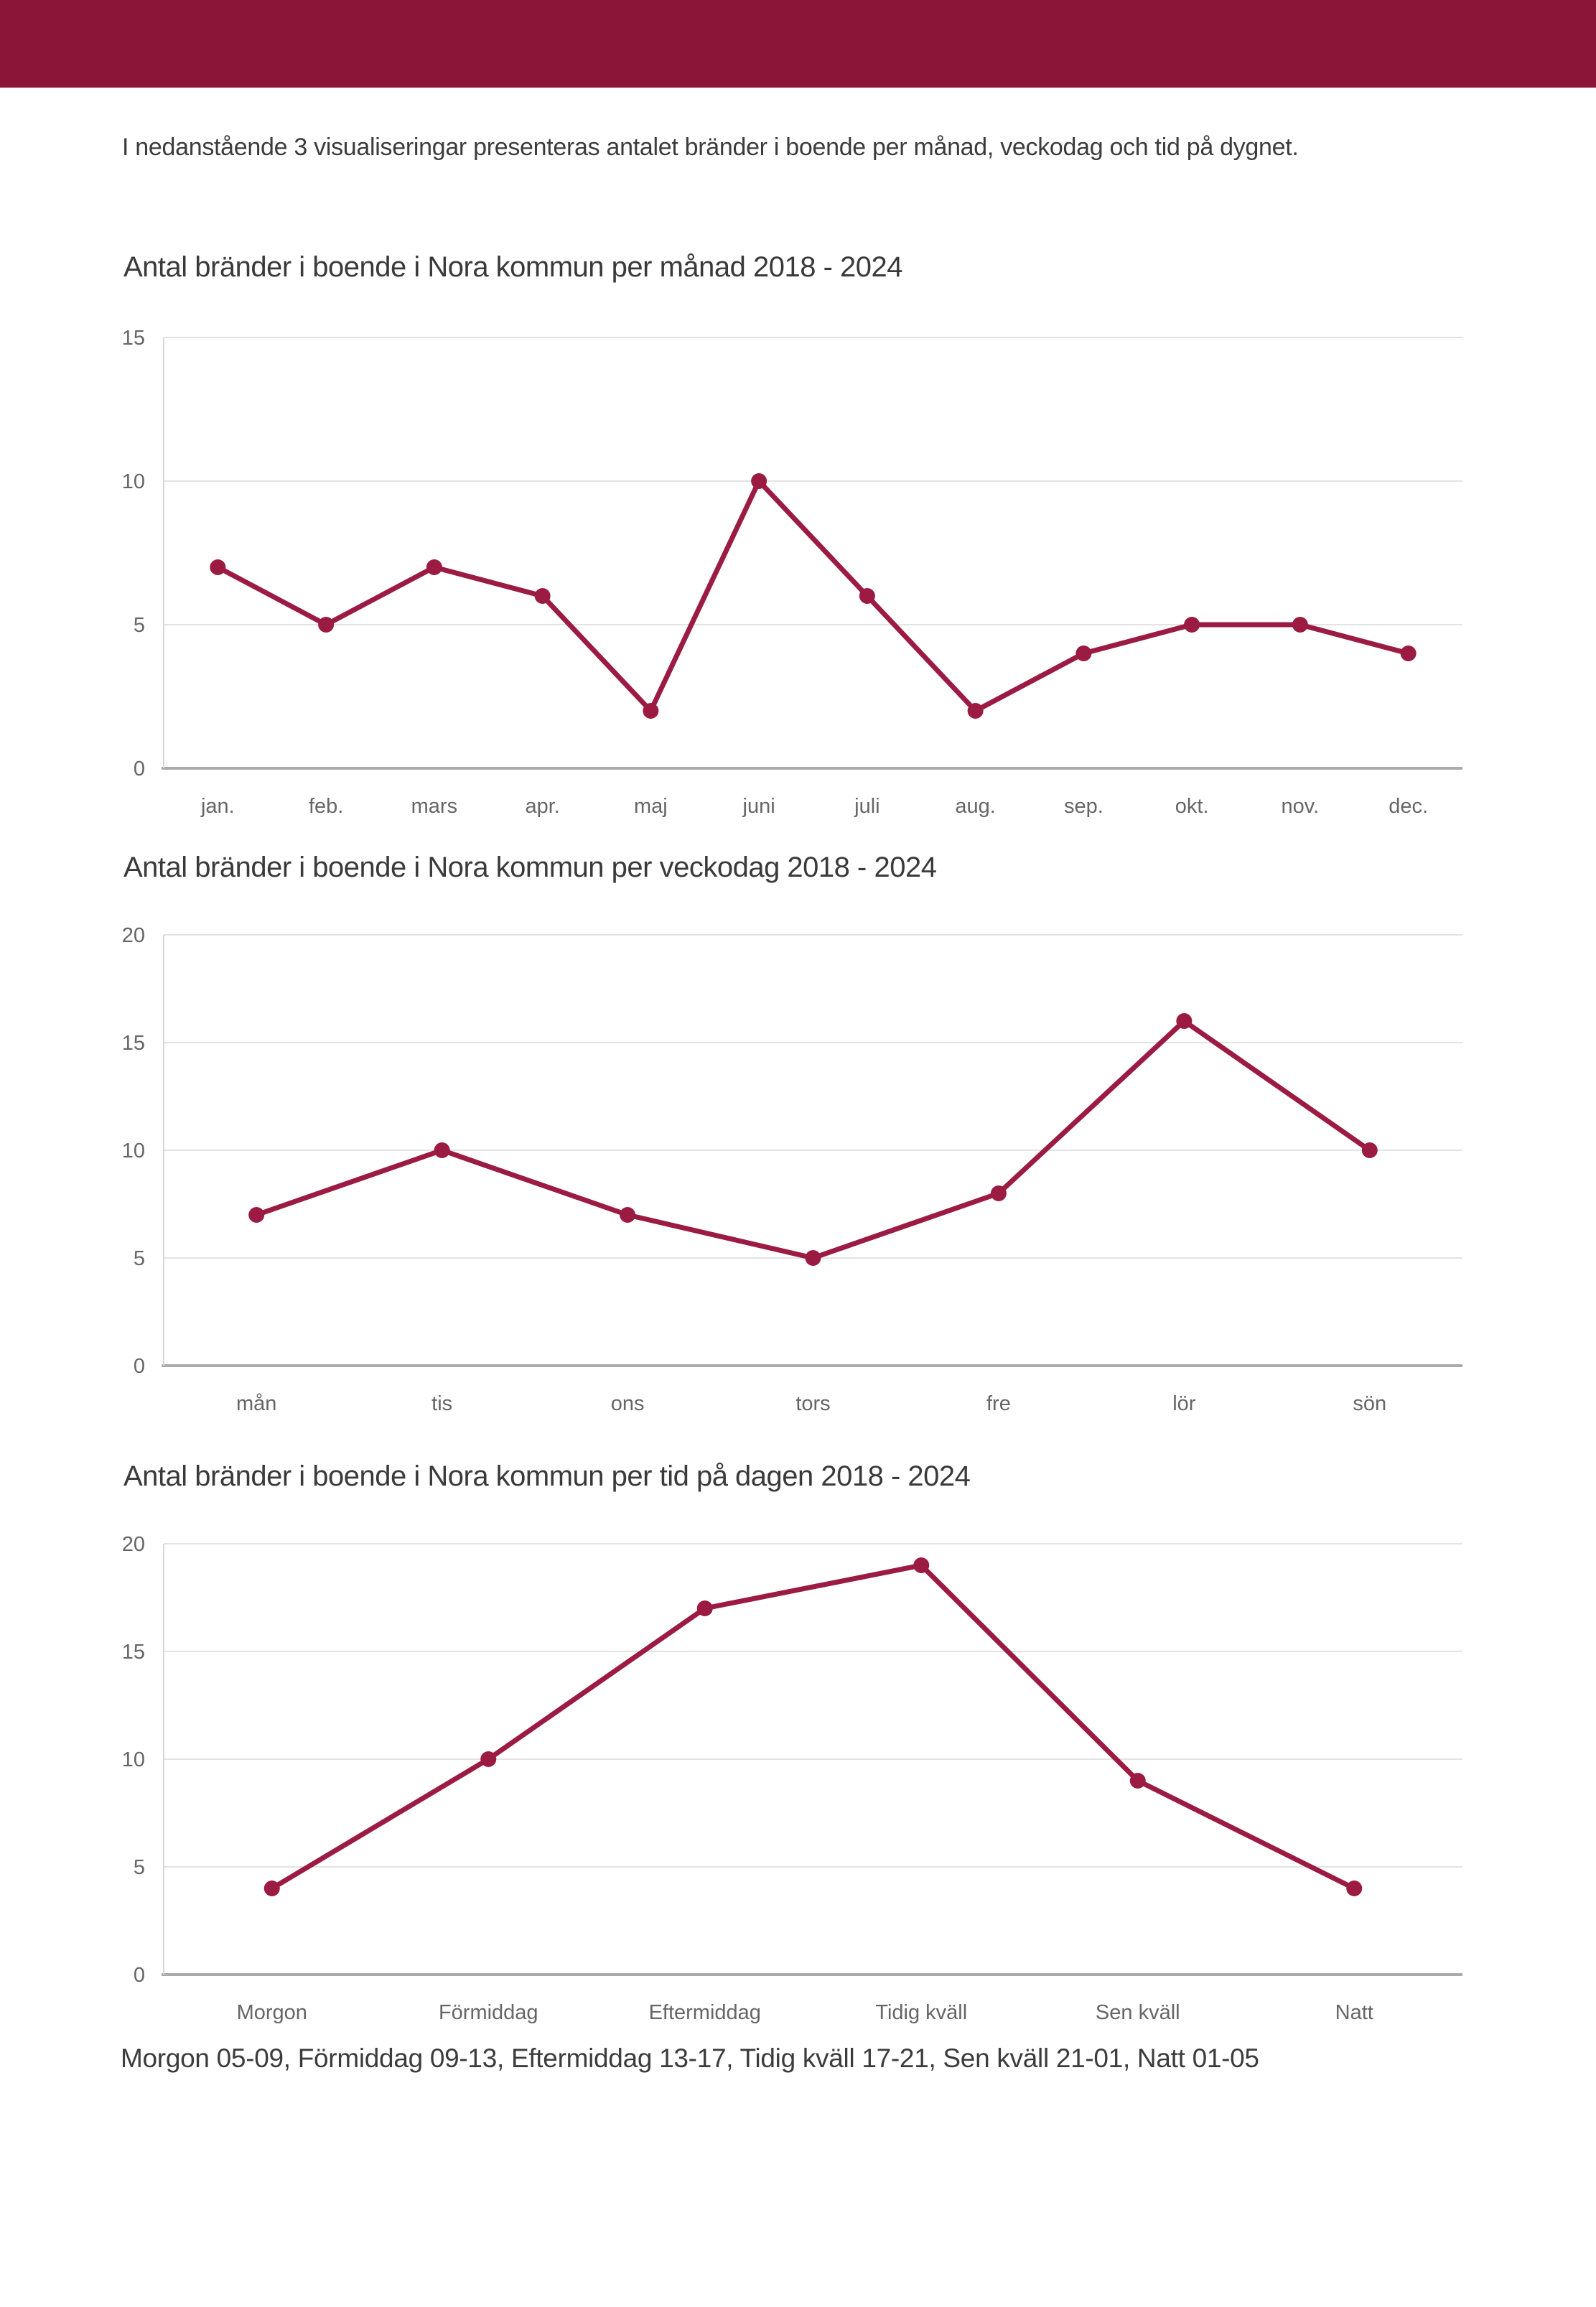 Image resolution: width=1596 pixels, height=2307 pixels. I want to click on x-tick-label: mån, so click(256, 1403).